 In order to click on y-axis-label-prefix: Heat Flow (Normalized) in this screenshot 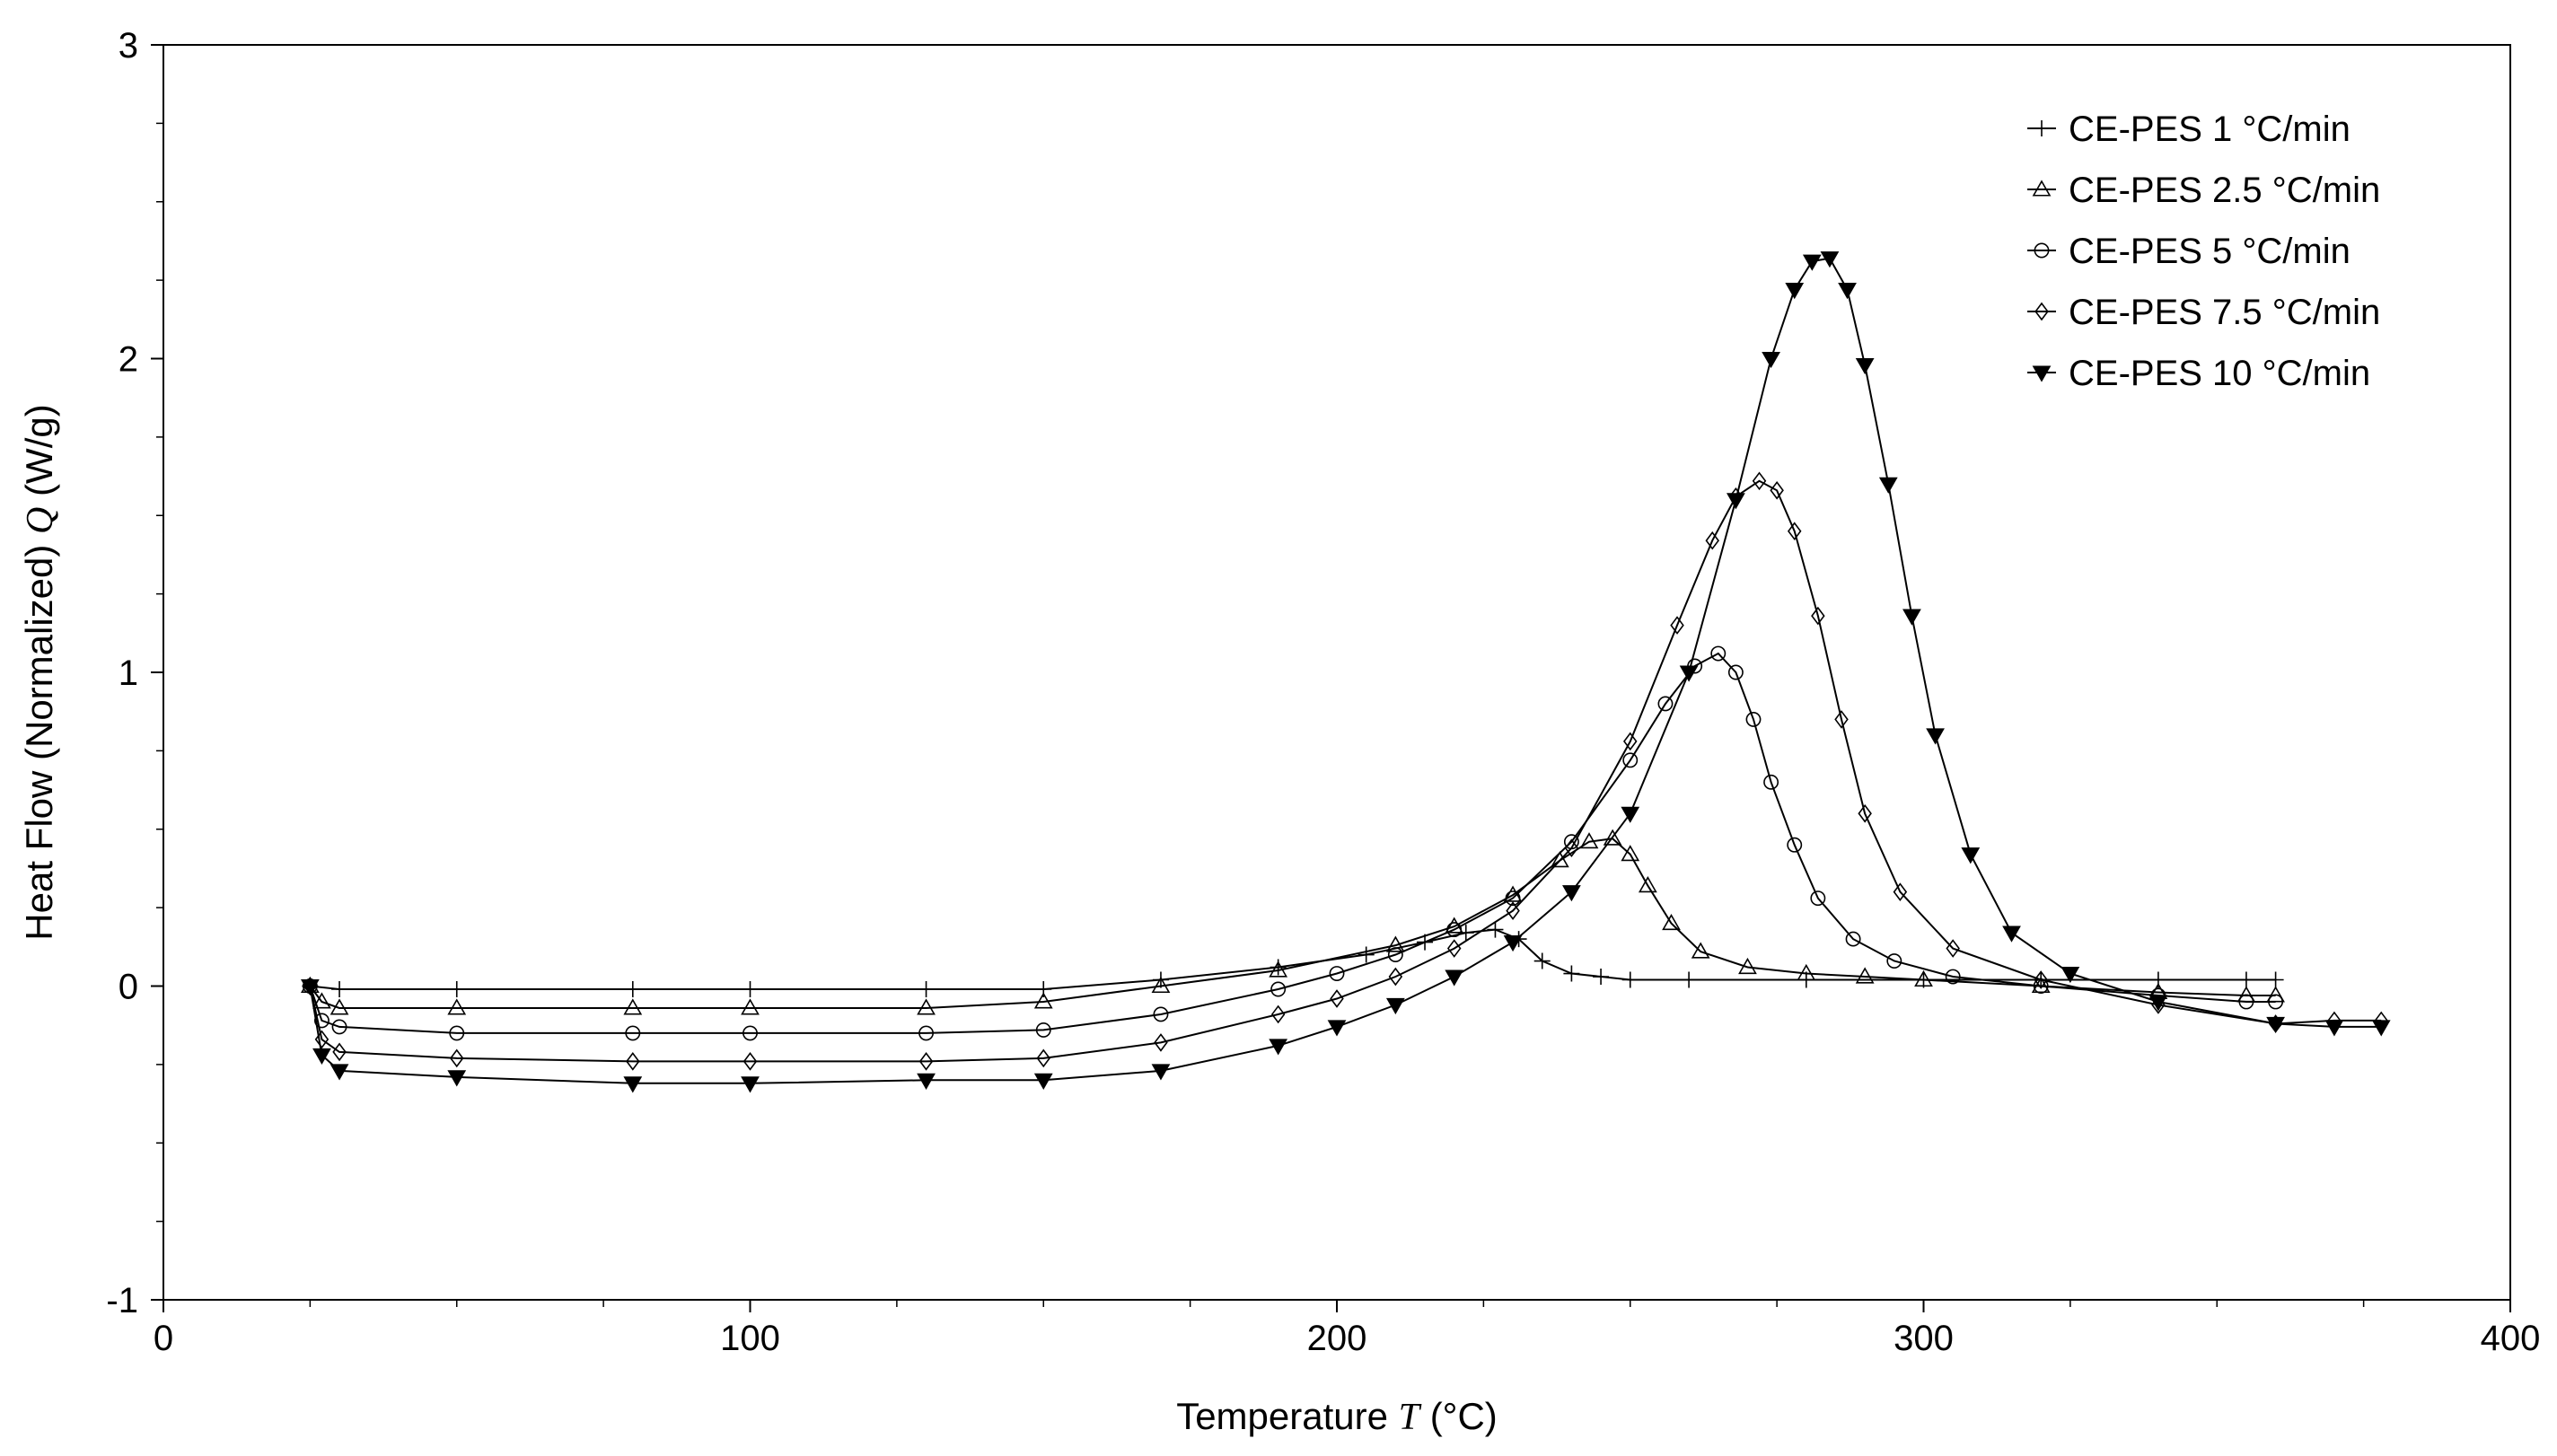, I will do `click(39, 743)`.